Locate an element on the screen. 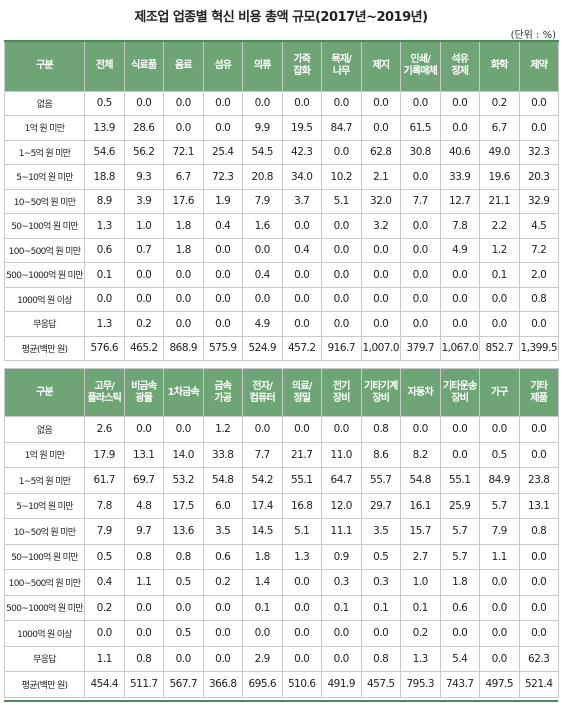 The height and width of the screenshot is (703, 562). table-cell: 62.3 is located at coordinates (538, 658).